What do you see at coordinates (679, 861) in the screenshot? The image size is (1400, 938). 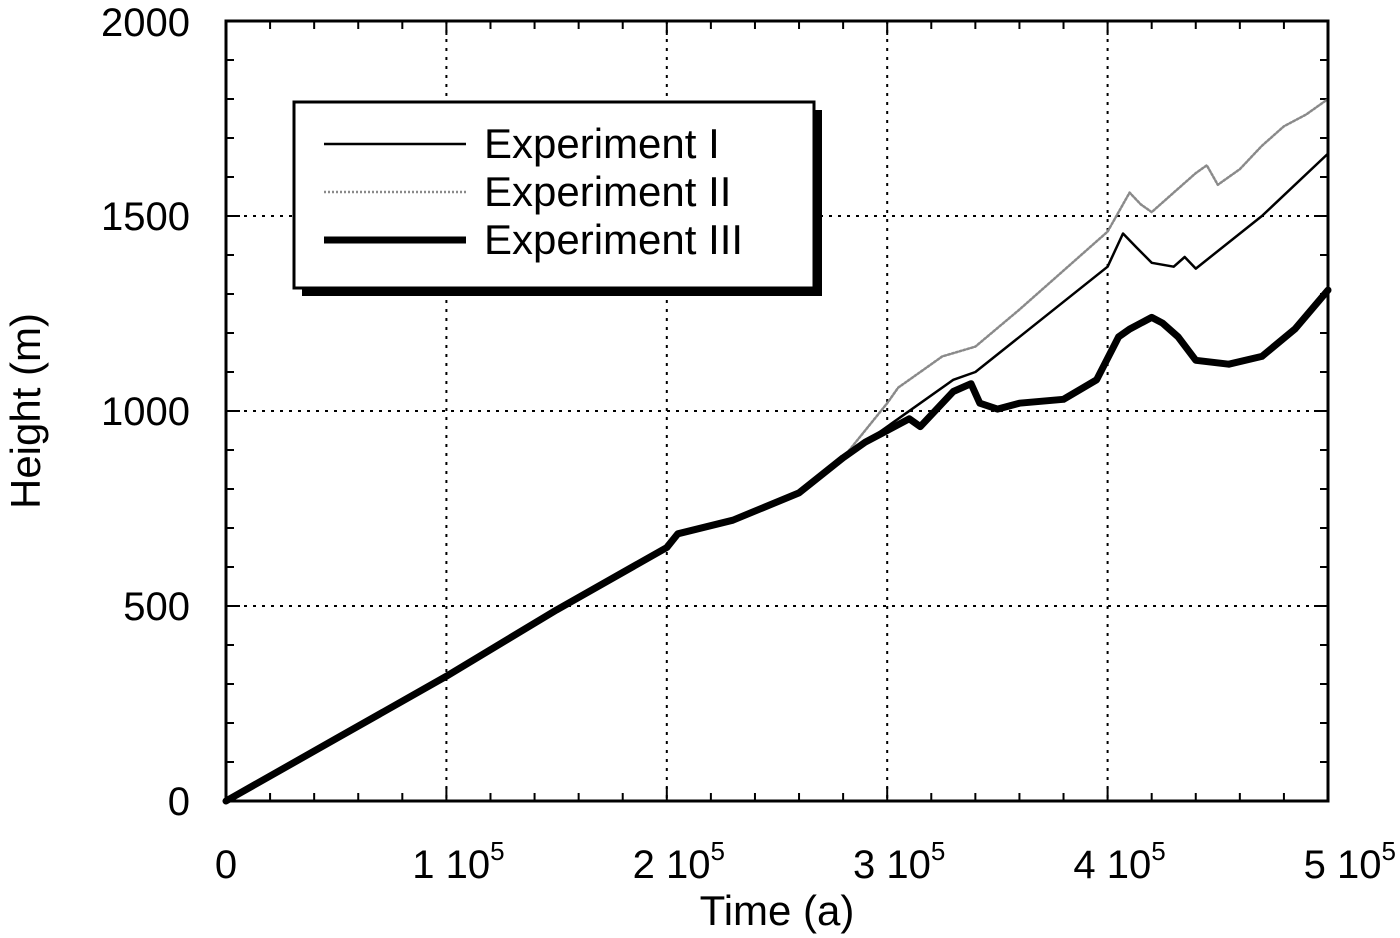 I see `x-tick-label-2: 2 105` at bounding box center [679, 861].